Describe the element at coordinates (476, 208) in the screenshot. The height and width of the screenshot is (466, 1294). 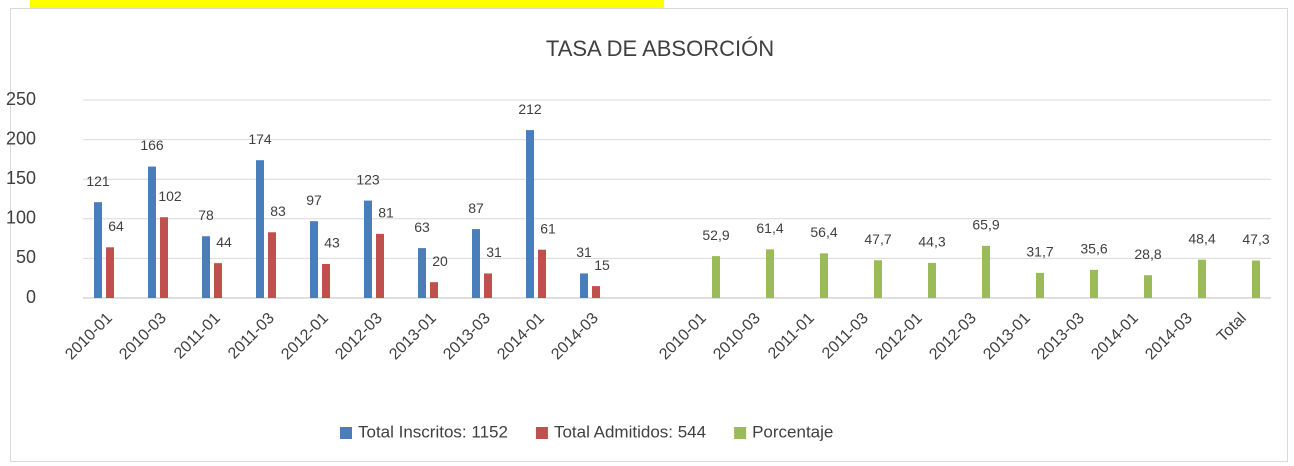
I see `data-label: 87` at that location.